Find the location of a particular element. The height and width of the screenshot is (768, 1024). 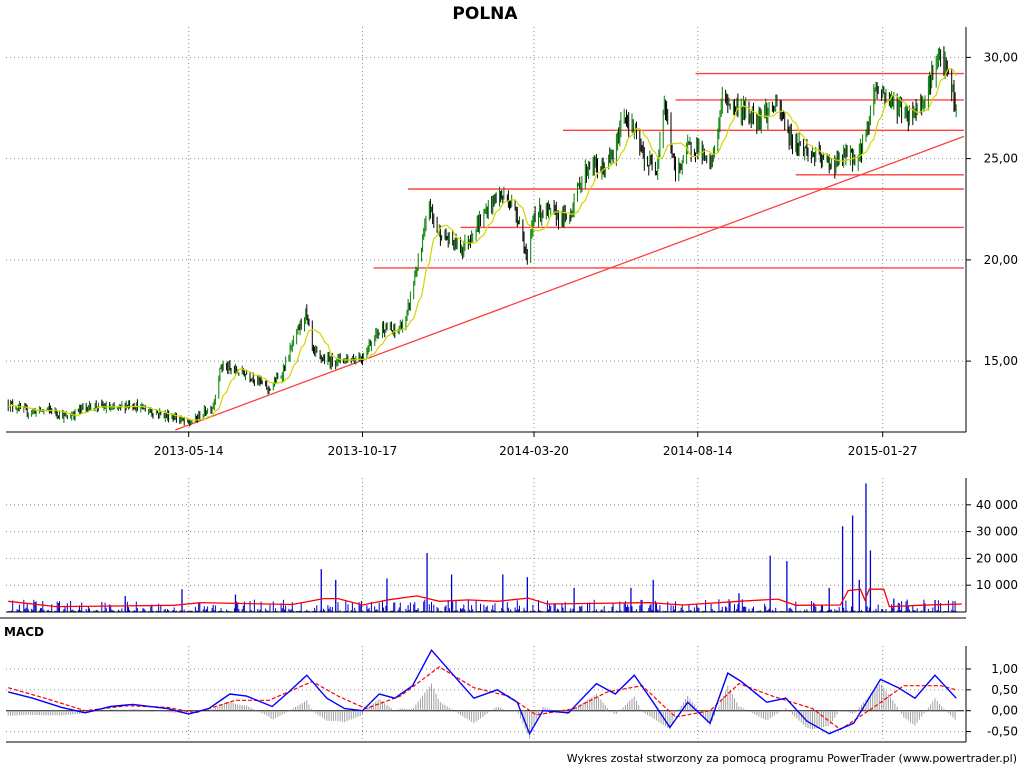

x-tick-label: 2015-01-27 is located at coordinates (883, 451).